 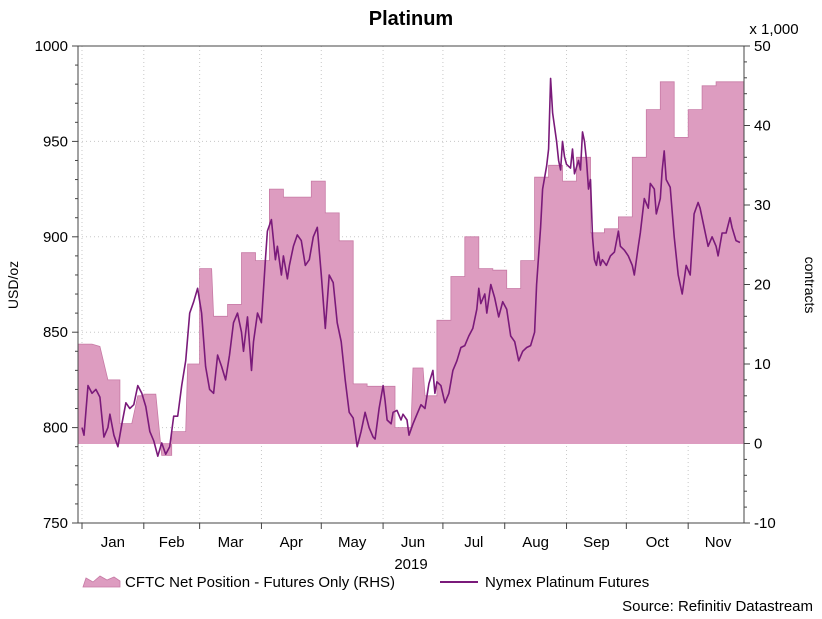 I want to click on right-axis-multiplier: x 1,000, so click(x=773, y=29).